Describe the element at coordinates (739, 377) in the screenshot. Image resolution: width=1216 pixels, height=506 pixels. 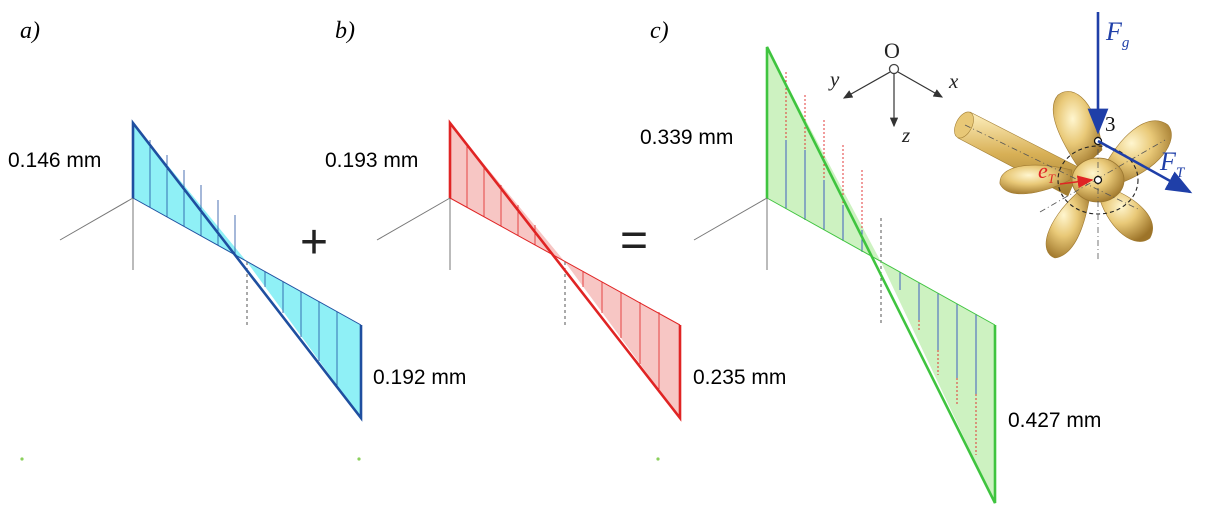
I see `value-right: 0.235 mm` at that location.